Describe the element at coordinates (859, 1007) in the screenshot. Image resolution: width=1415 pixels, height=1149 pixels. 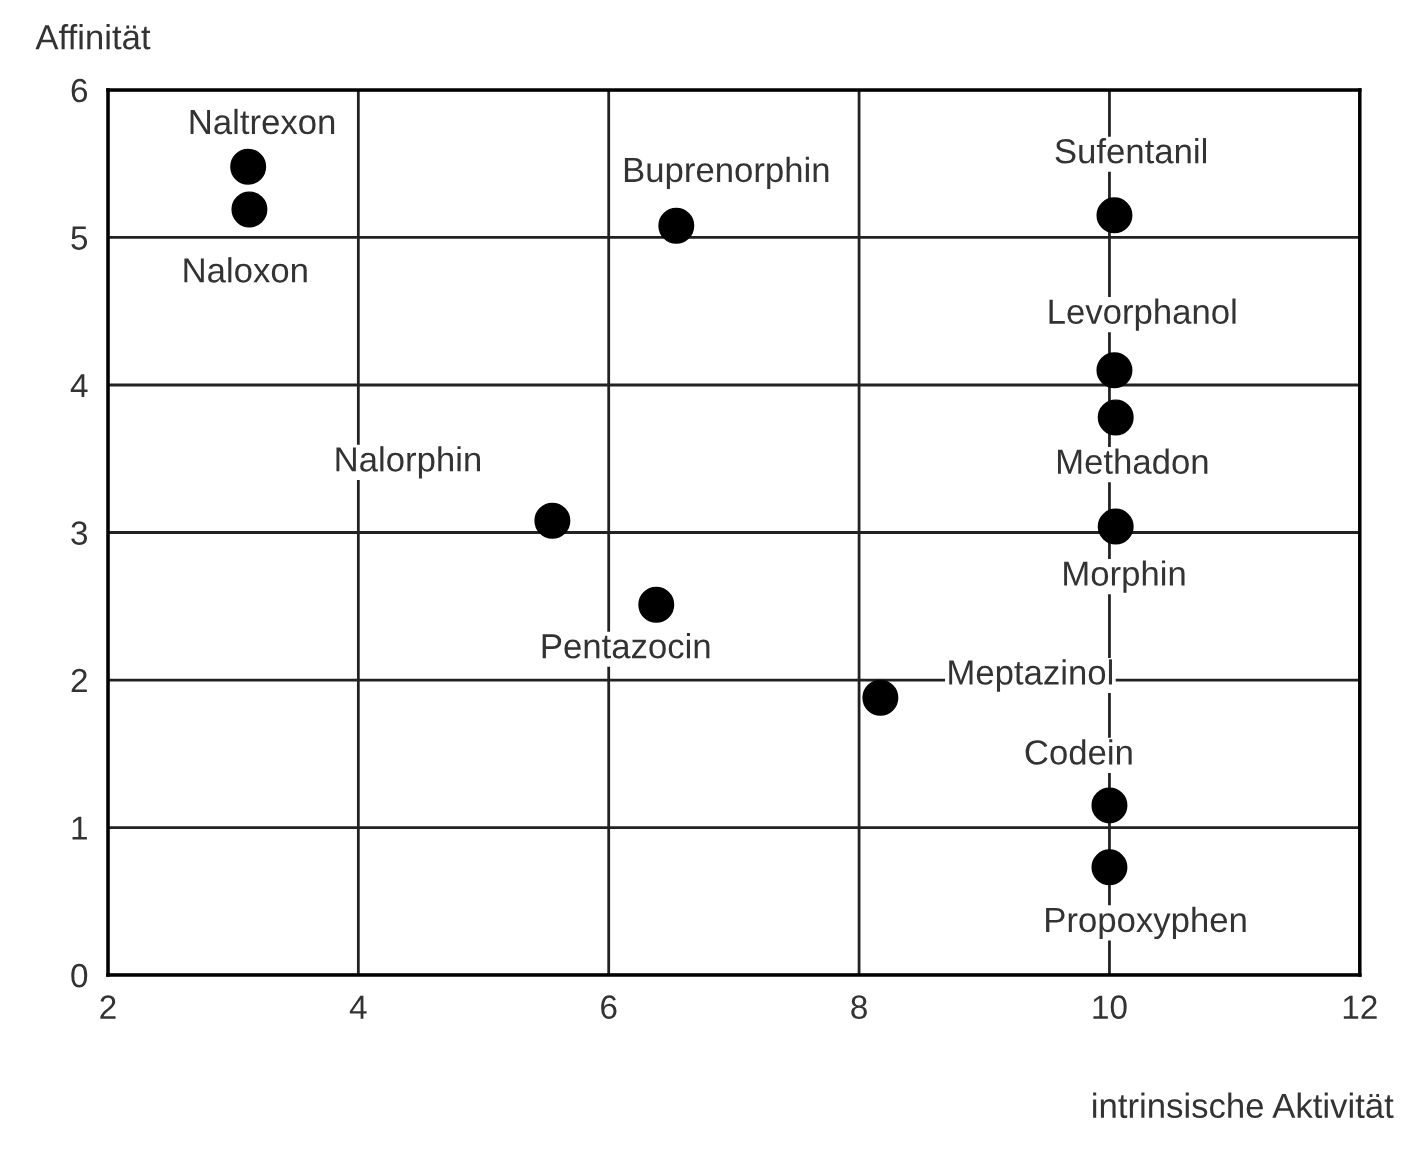
I see `x-tick-label: 8` at that location.